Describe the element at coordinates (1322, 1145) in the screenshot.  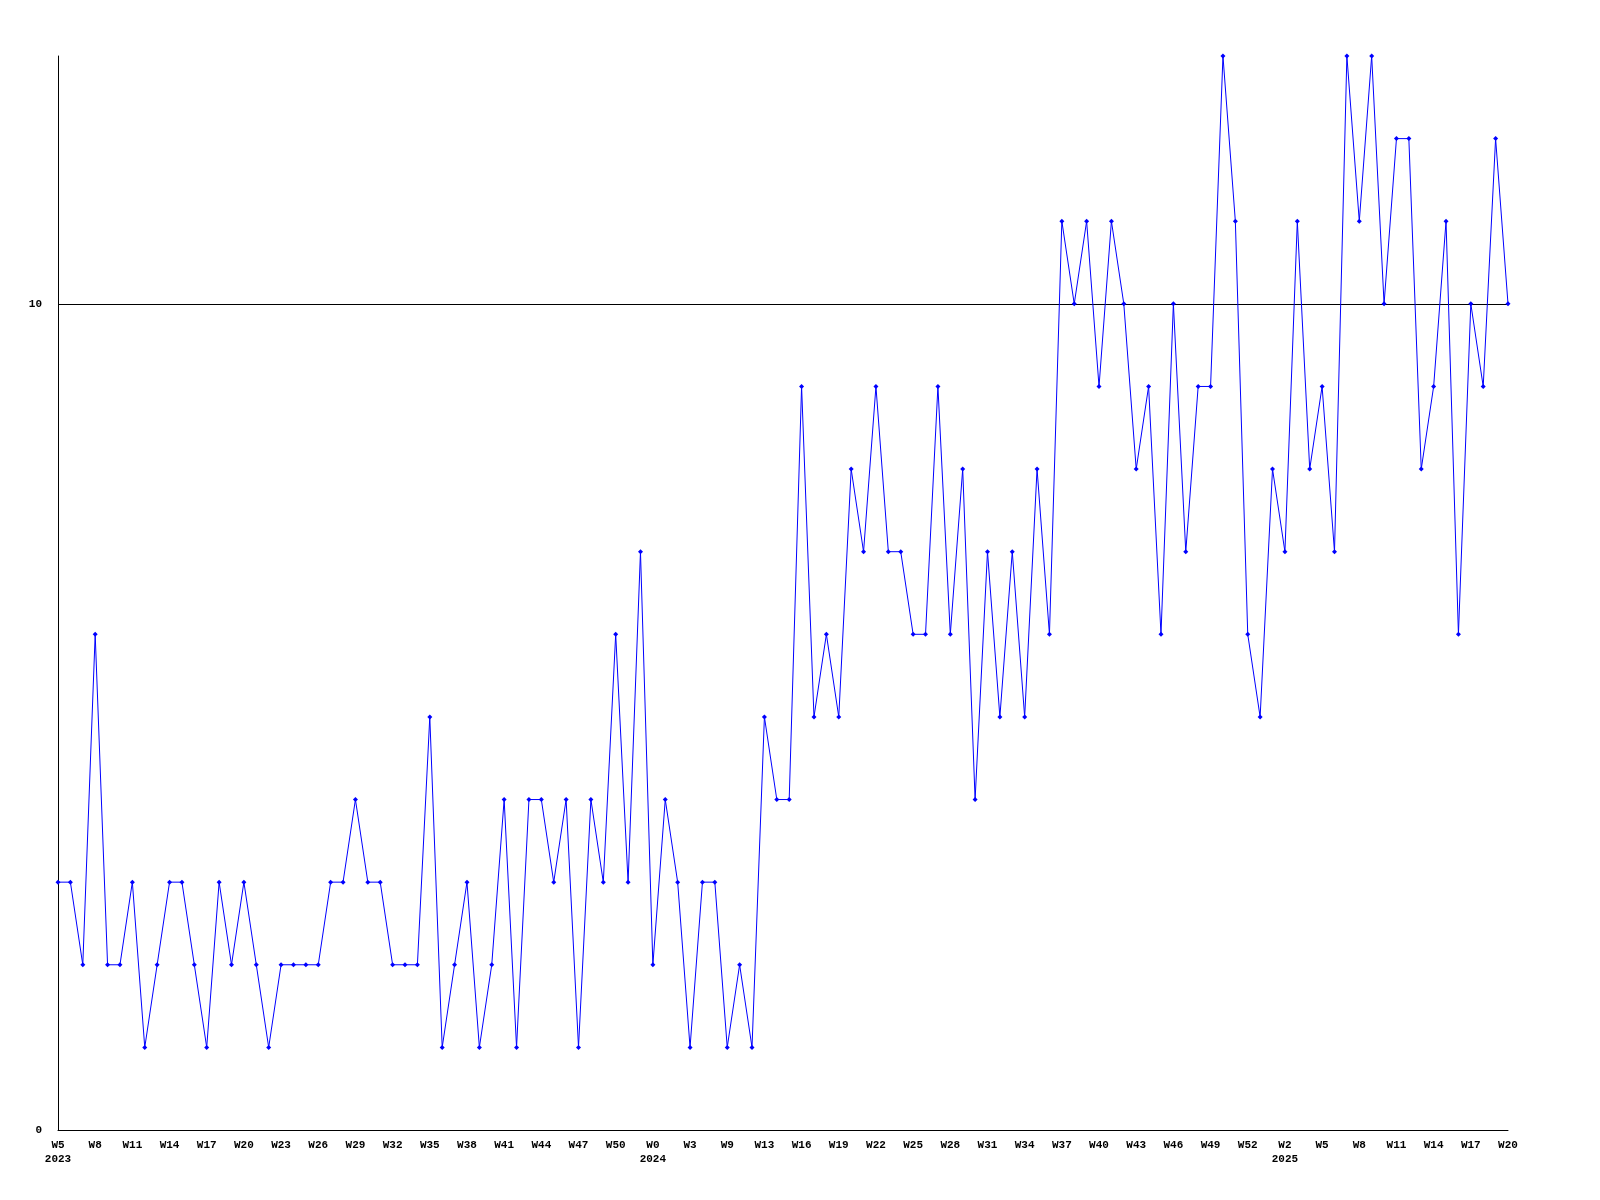
I see `x-tick-label: W5` at that location.